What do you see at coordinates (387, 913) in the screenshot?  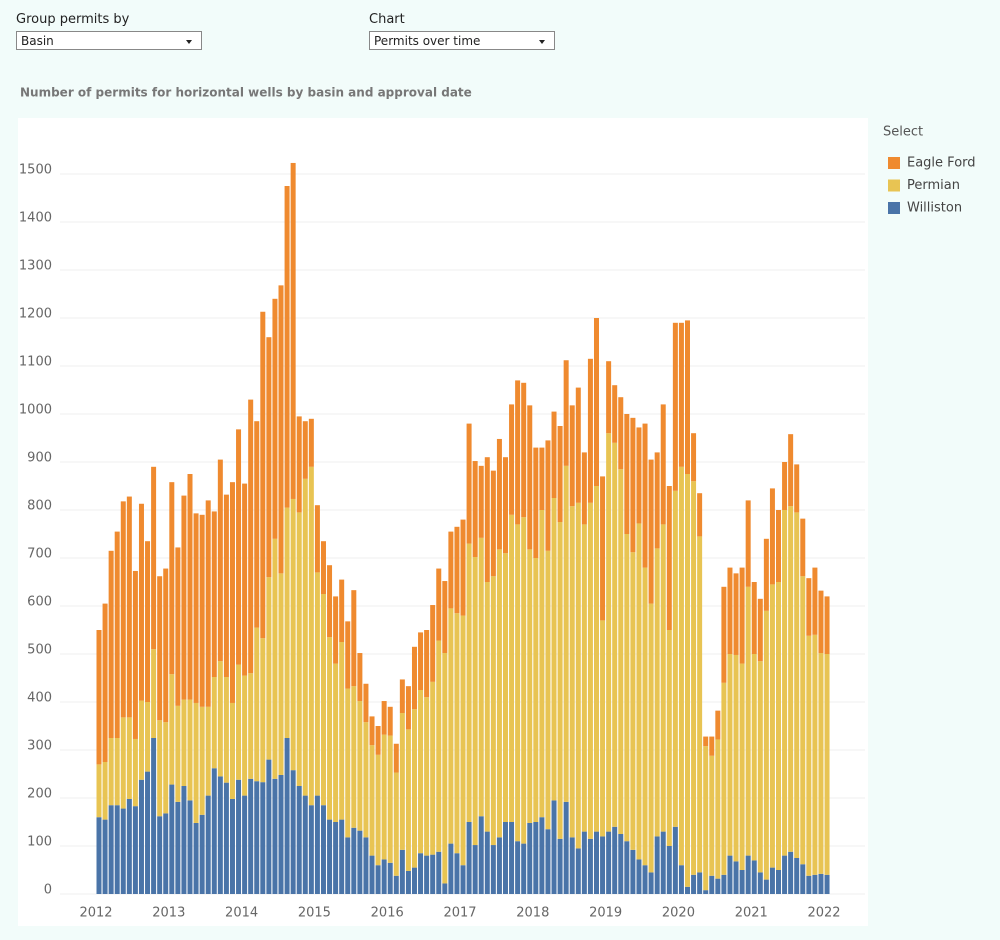 I see `x-tick-label: 2016` at bounding box center [387, 913].